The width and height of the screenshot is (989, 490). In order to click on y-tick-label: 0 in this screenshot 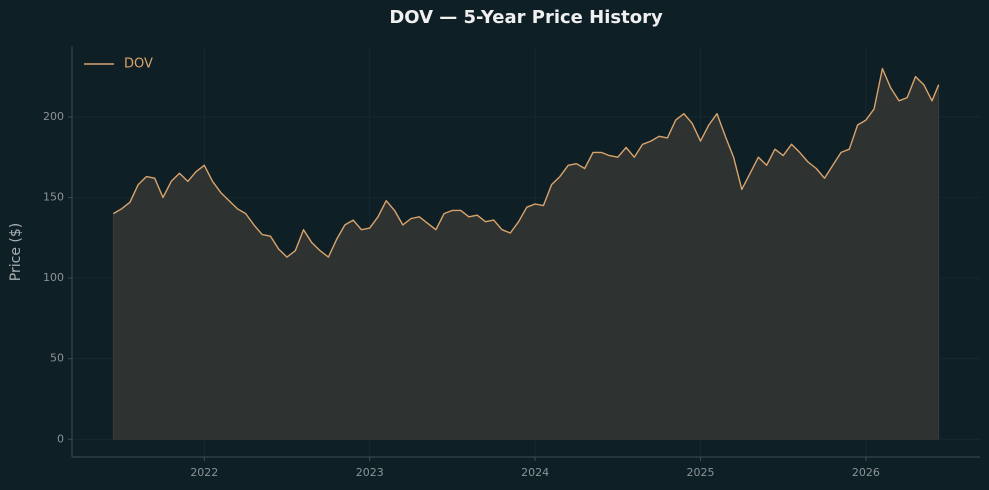, I will do `click(60, 438)`.